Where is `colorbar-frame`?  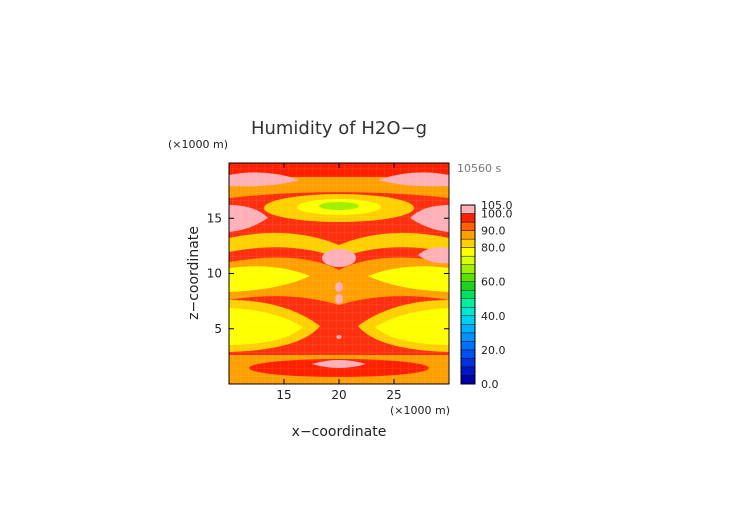 colorbar-frame is located at coordinates (468, 294).